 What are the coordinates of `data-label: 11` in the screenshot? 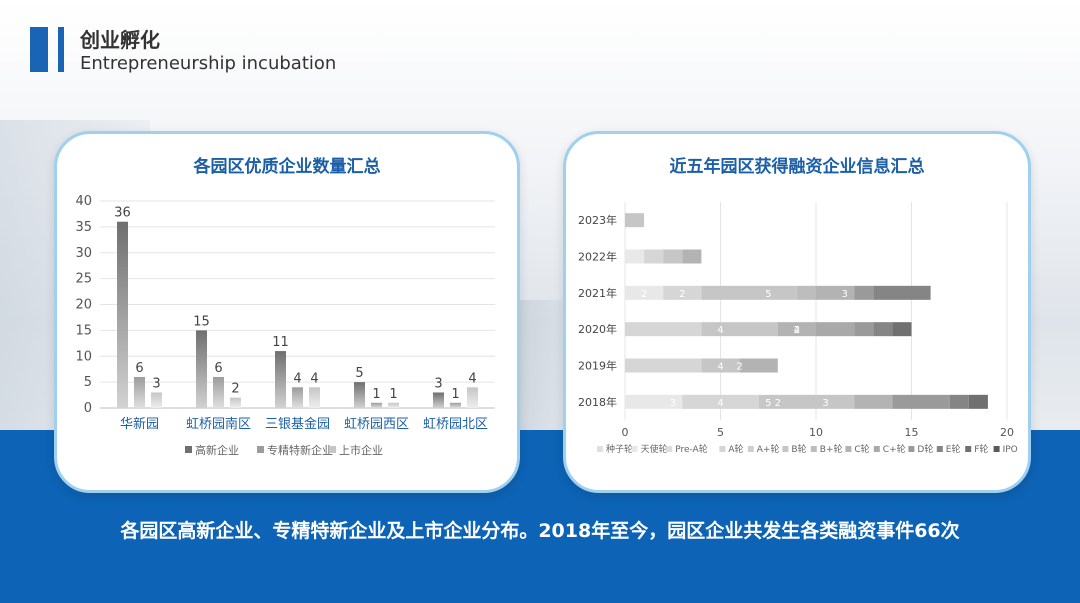 It's located at (280, 342).